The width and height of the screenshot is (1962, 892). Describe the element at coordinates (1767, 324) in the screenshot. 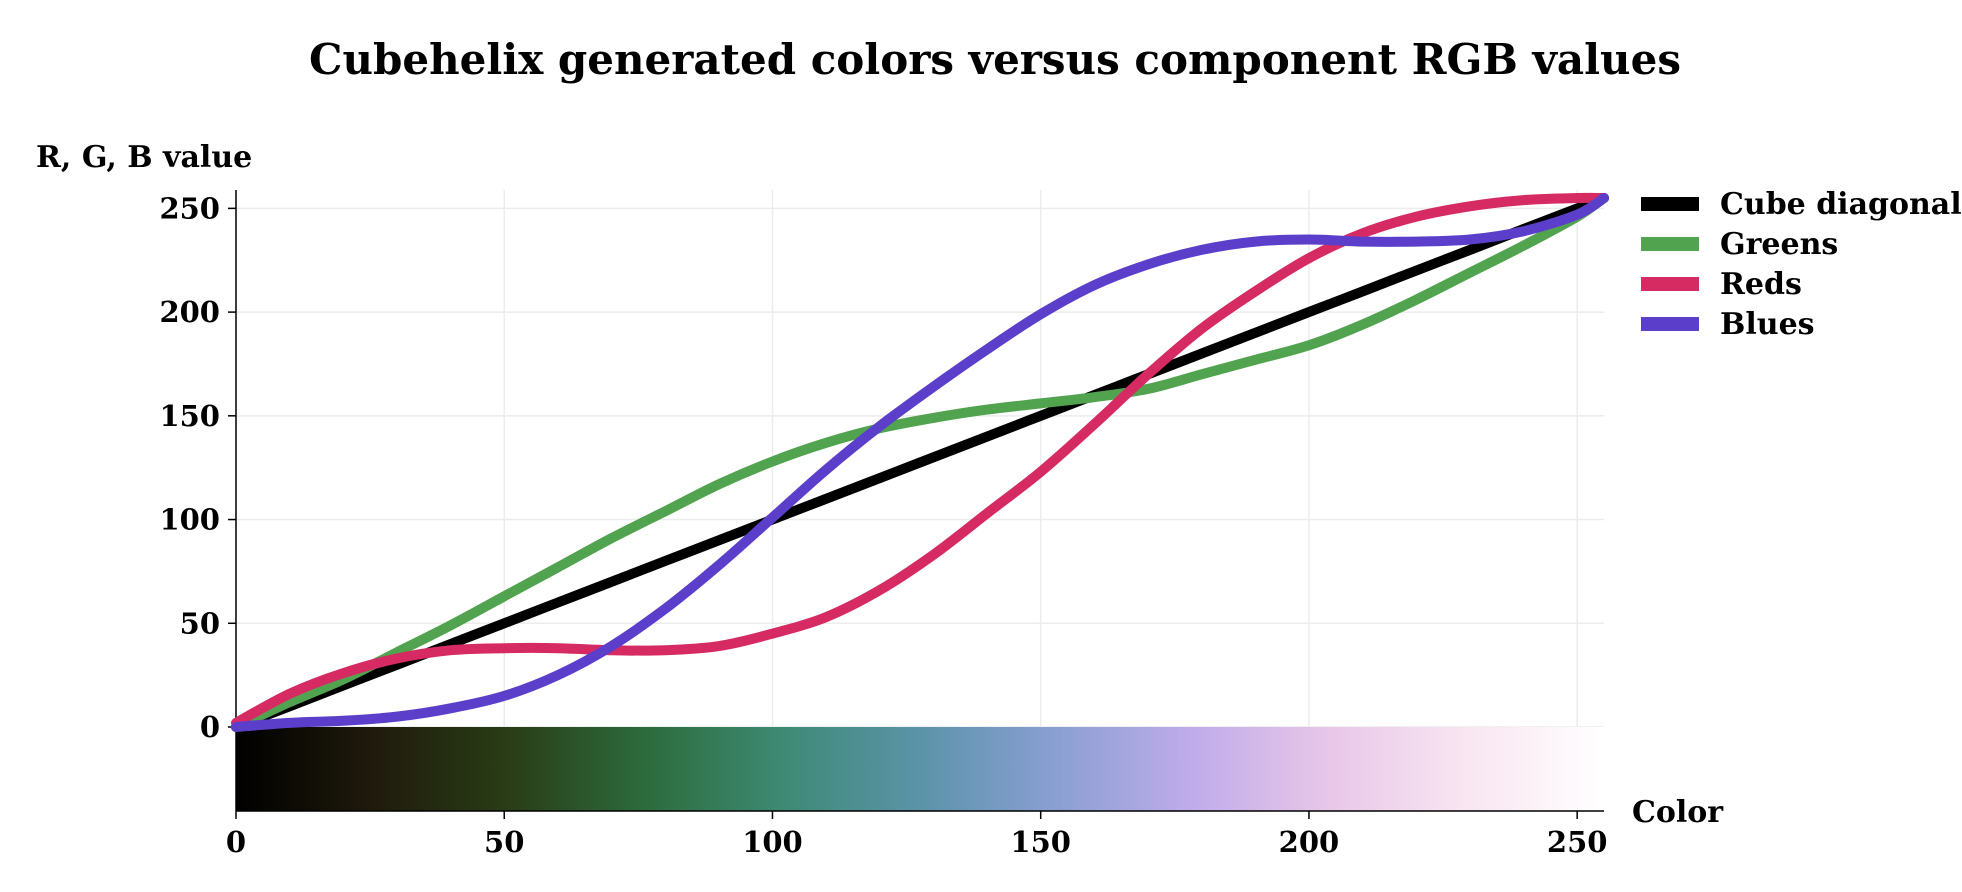

I see `legend-label-blues: Blues` at that location.